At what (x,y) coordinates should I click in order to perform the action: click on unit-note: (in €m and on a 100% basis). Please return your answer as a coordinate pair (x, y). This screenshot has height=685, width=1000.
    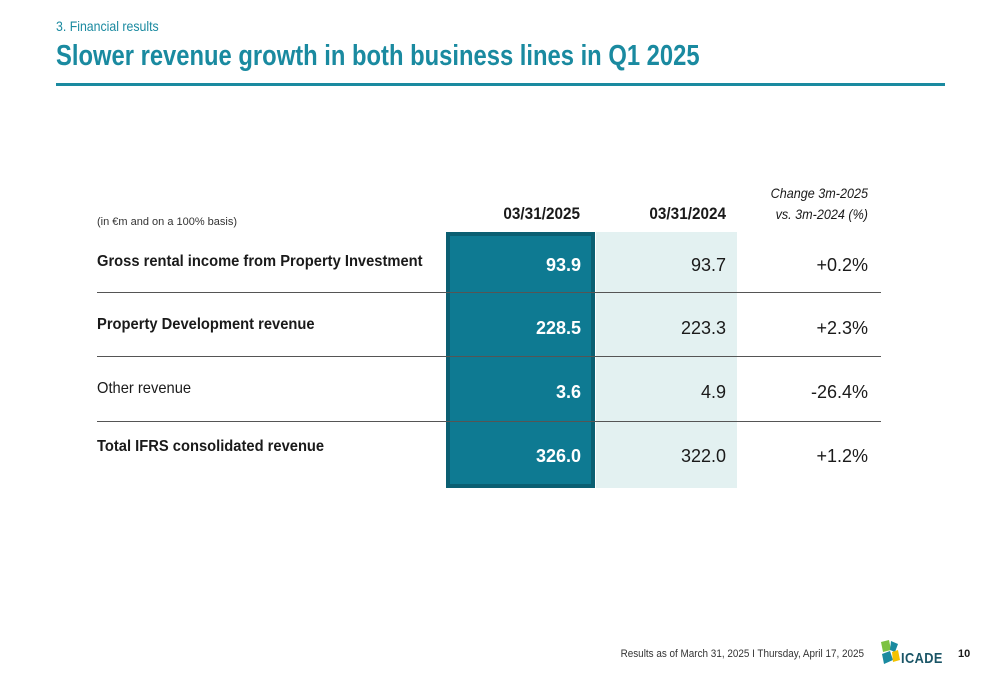
    Looking at the image, I should click on (167, 222).